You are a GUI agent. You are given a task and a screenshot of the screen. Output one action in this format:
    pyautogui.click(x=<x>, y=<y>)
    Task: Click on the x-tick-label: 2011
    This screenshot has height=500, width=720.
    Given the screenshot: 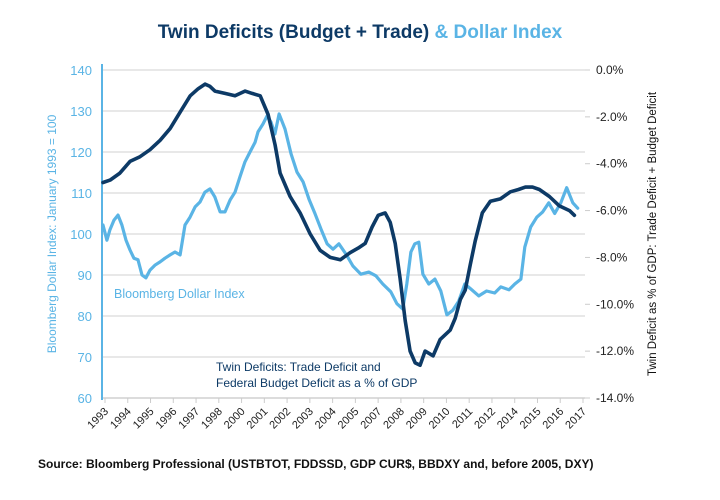 What is the action you would take?
    pyautogui.click(x=462, y=418)
    